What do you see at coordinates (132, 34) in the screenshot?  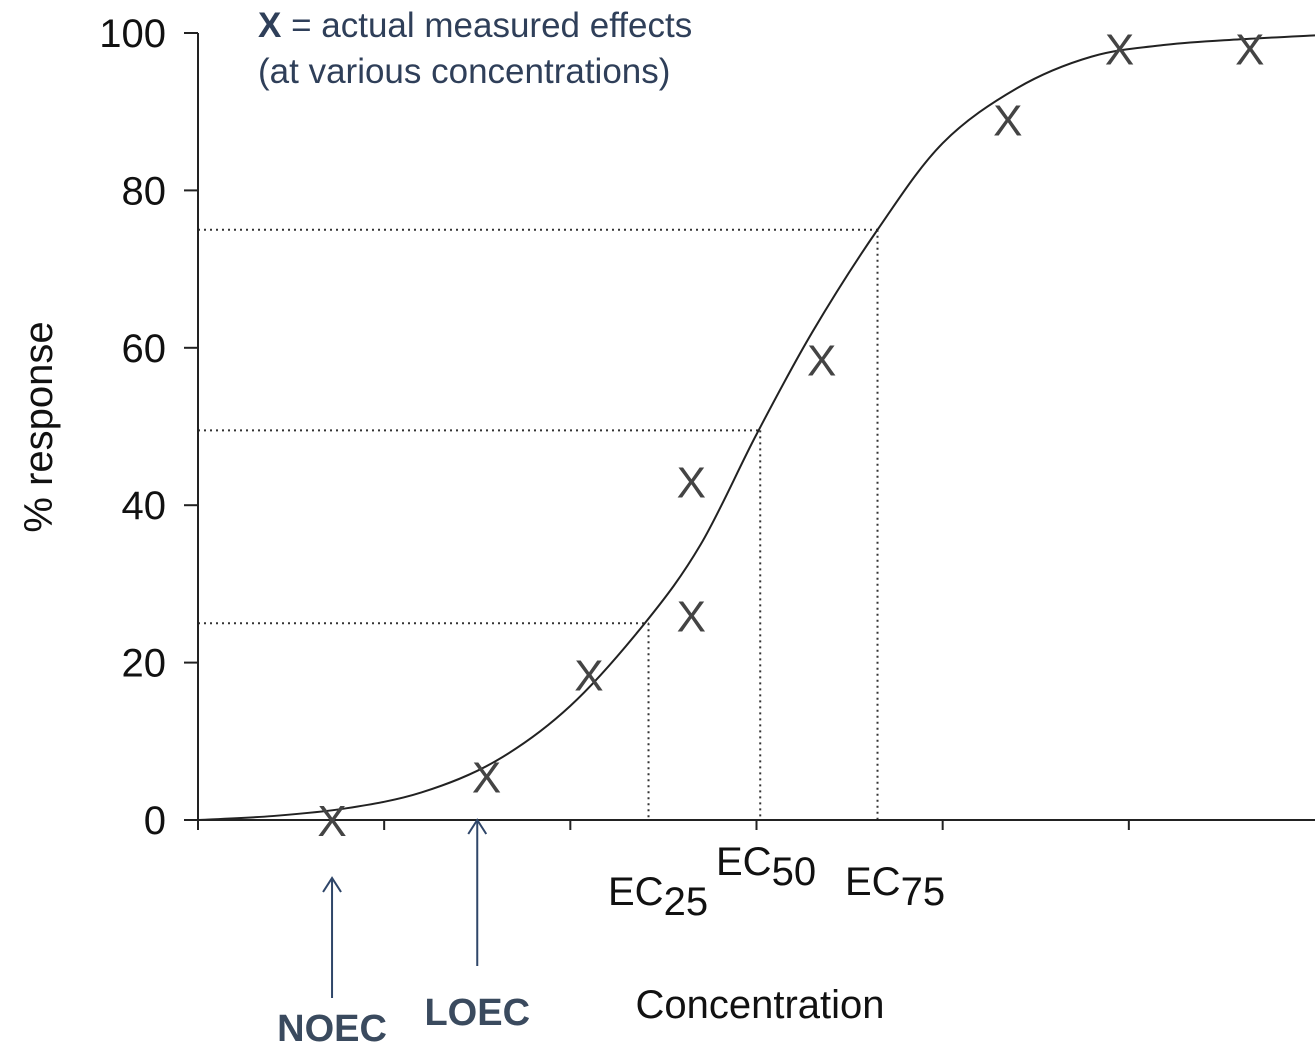 I see `y-tick-label: 100` at bounding box center [132, 34].